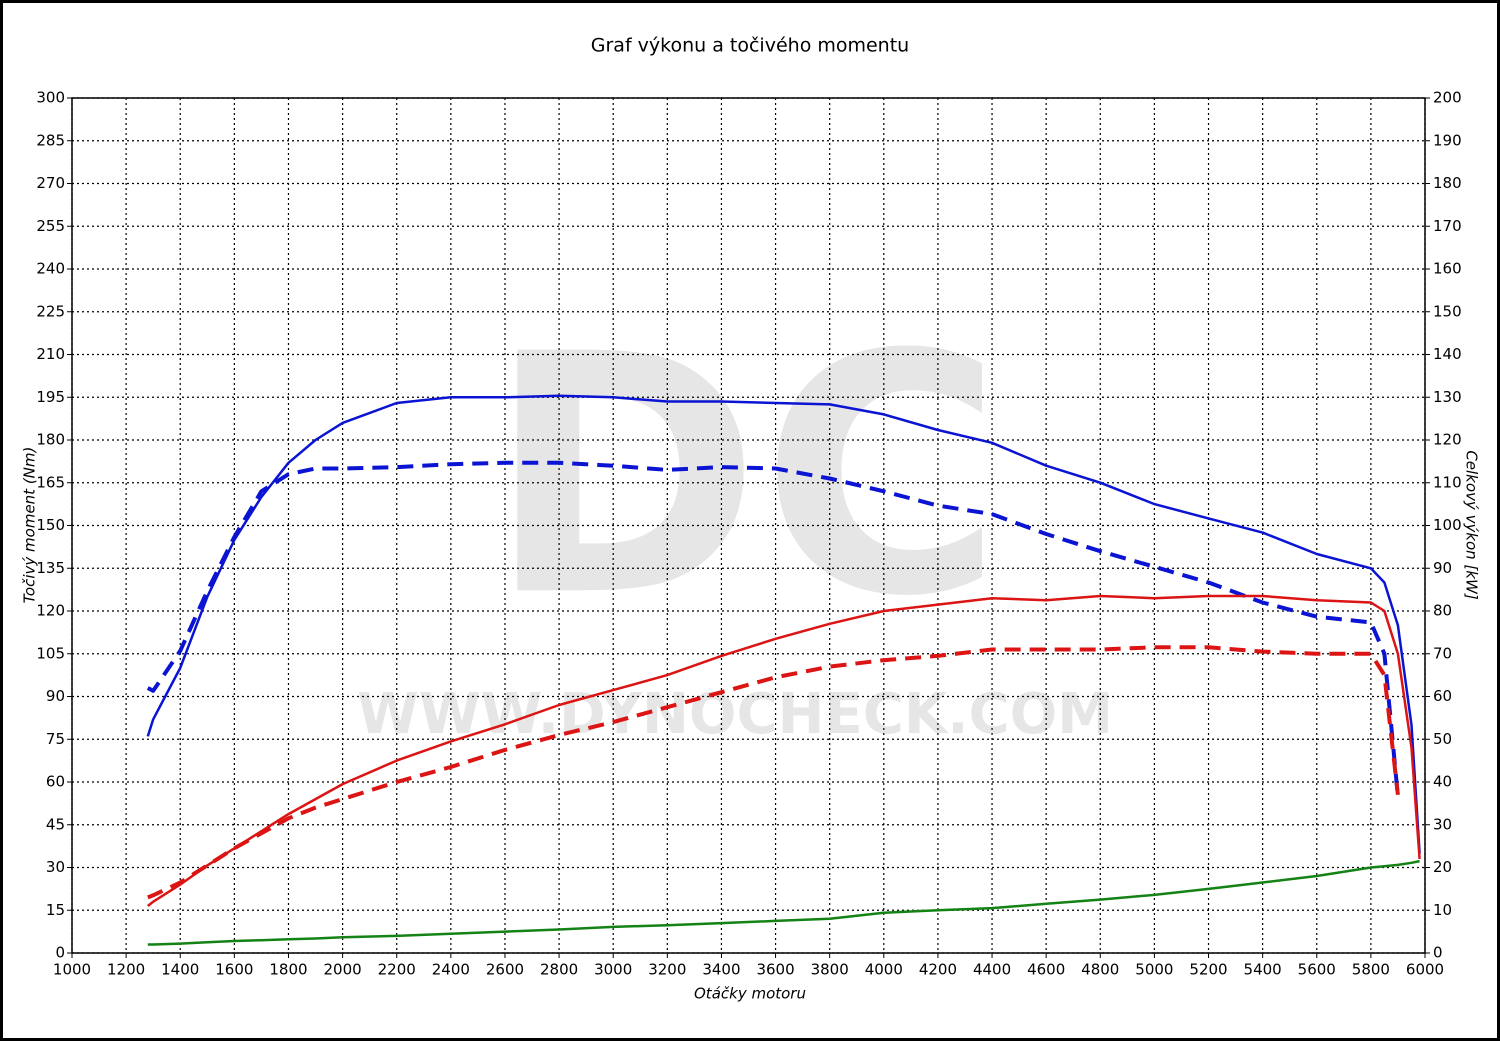  Describe the element at coordinates (1447, 226) in the screenshot. I see `y2-tick-label: 170` at that location.